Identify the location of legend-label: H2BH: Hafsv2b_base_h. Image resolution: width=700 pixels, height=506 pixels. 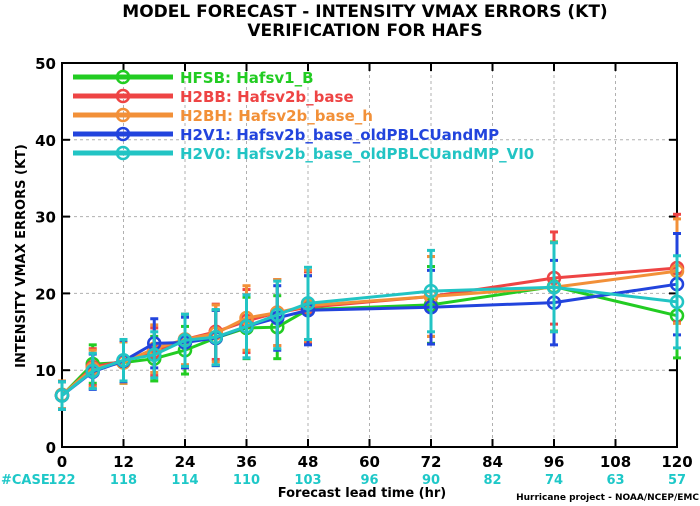
(276, 116).